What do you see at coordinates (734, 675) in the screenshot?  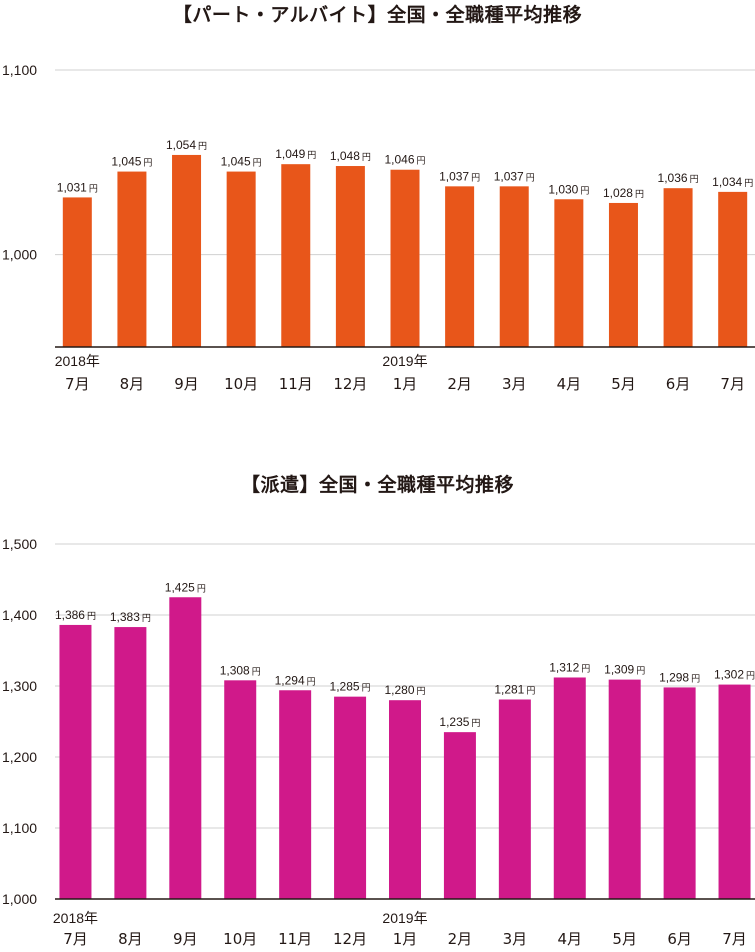 I see `data-label: 1,302 円` at bounding box center [734, 675].